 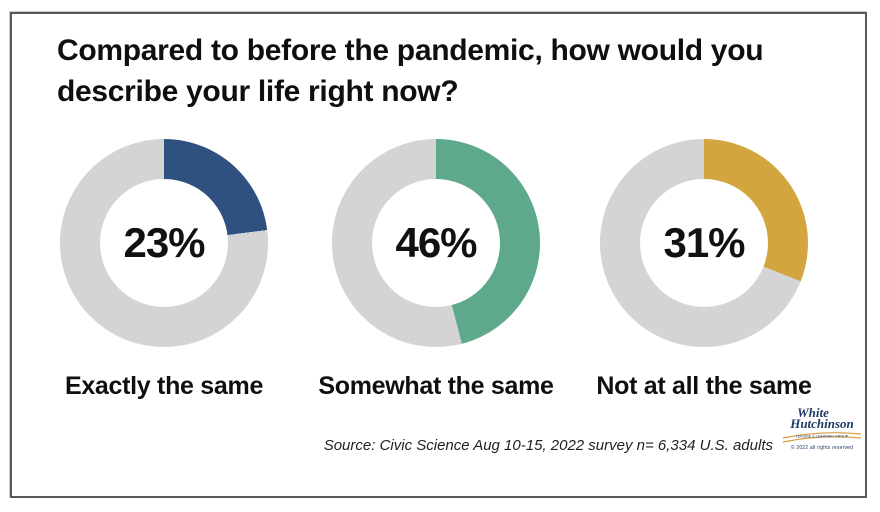 I want to click on donut-value-label: 31%, so click(x=704, y=242).